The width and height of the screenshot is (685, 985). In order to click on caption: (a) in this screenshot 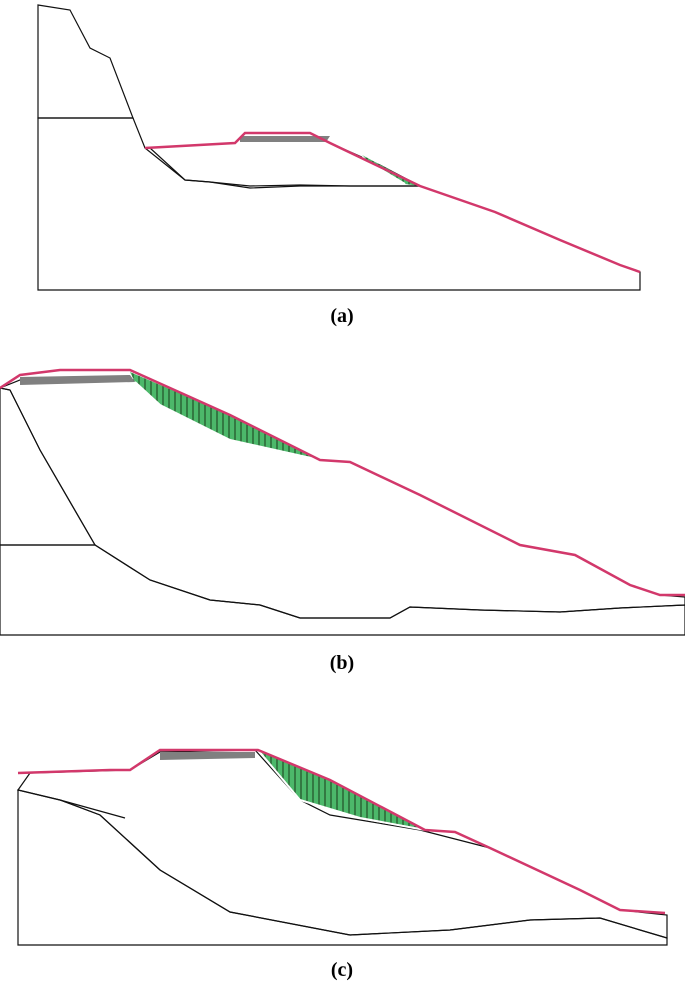, I will do `click(341, 316)`.